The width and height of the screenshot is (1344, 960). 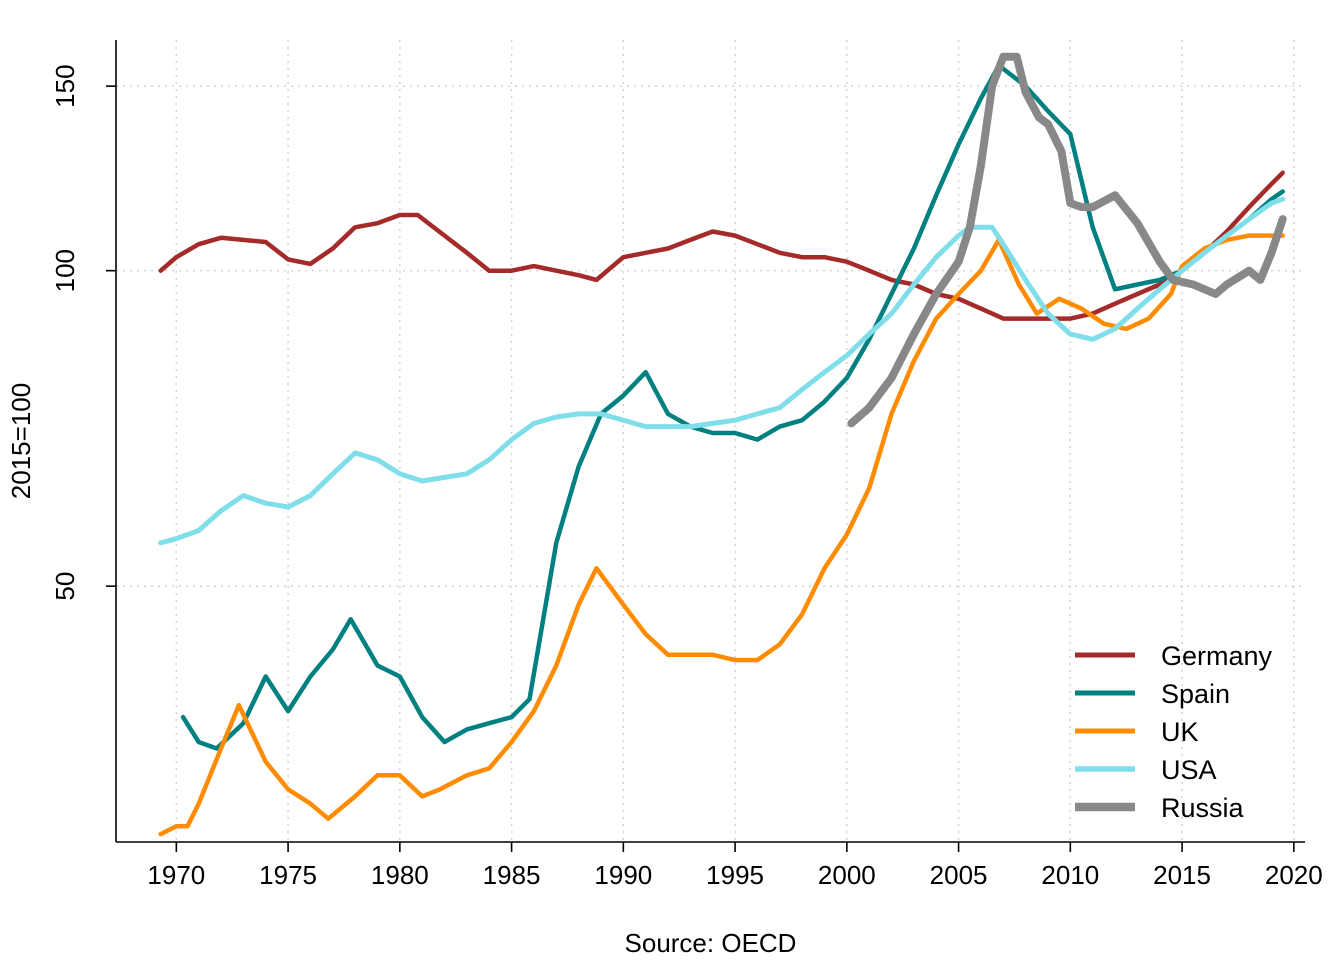 What do you see at coordinates (1195, 694) in the screenshot?
I see `legend-label-spain: Spain` at bounding box center [1195, 694].